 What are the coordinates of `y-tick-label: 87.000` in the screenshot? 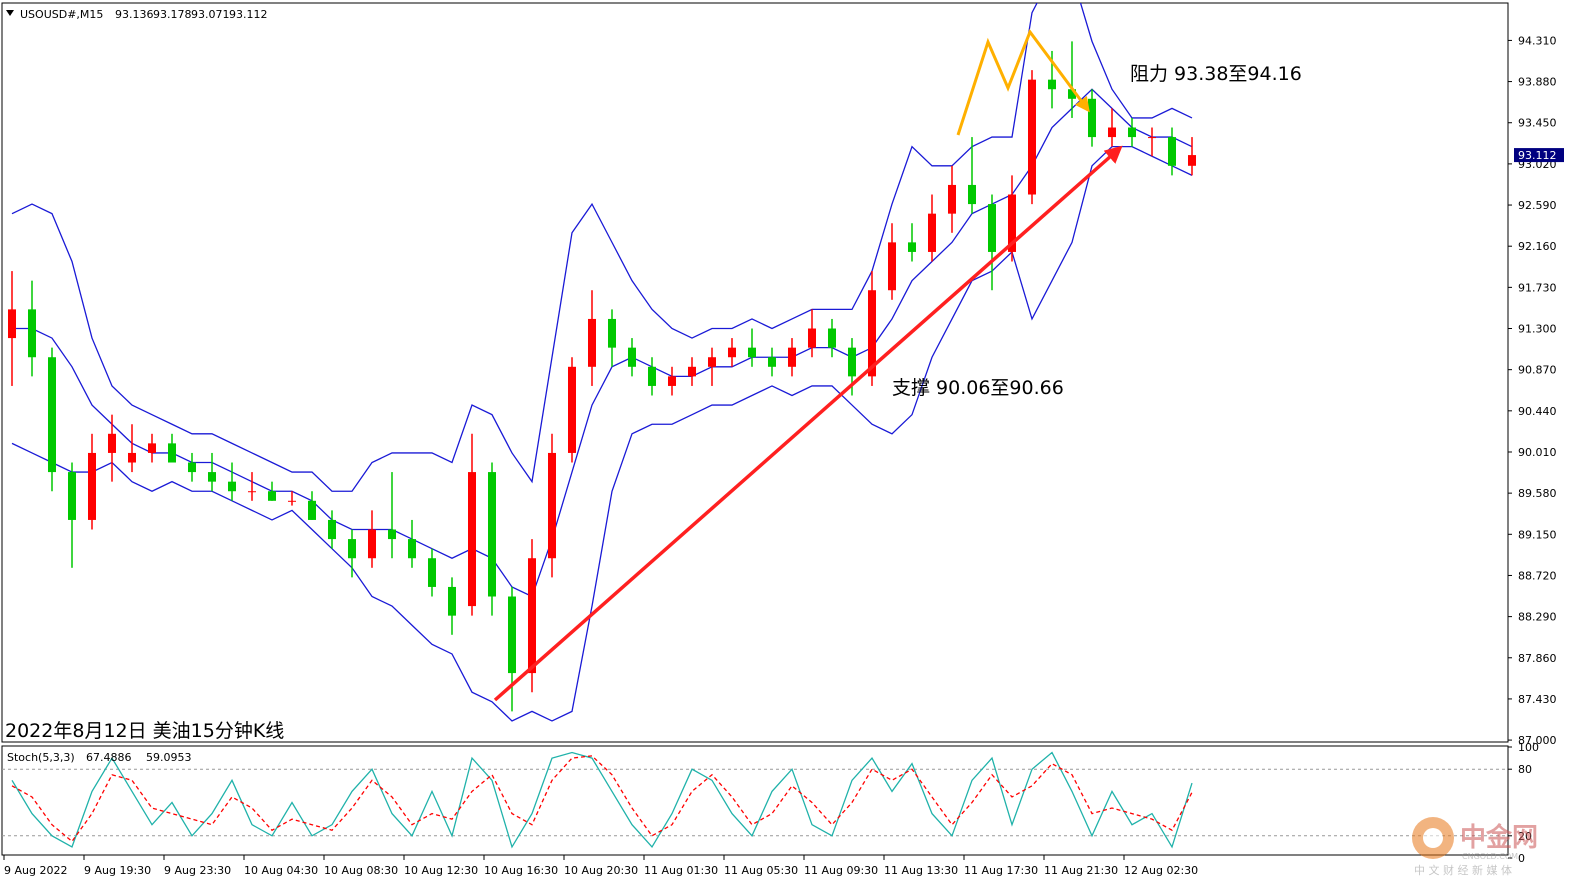 It's located at (1537, 740).